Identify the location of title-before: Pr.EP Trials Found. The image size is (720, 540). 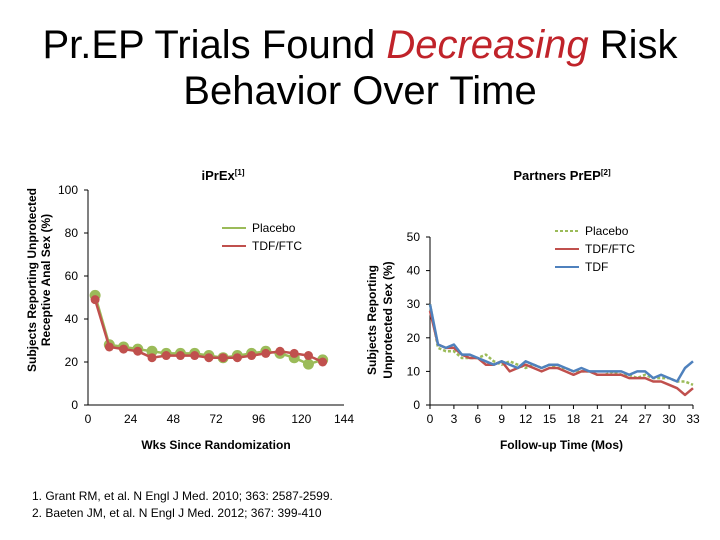
(214, 45).